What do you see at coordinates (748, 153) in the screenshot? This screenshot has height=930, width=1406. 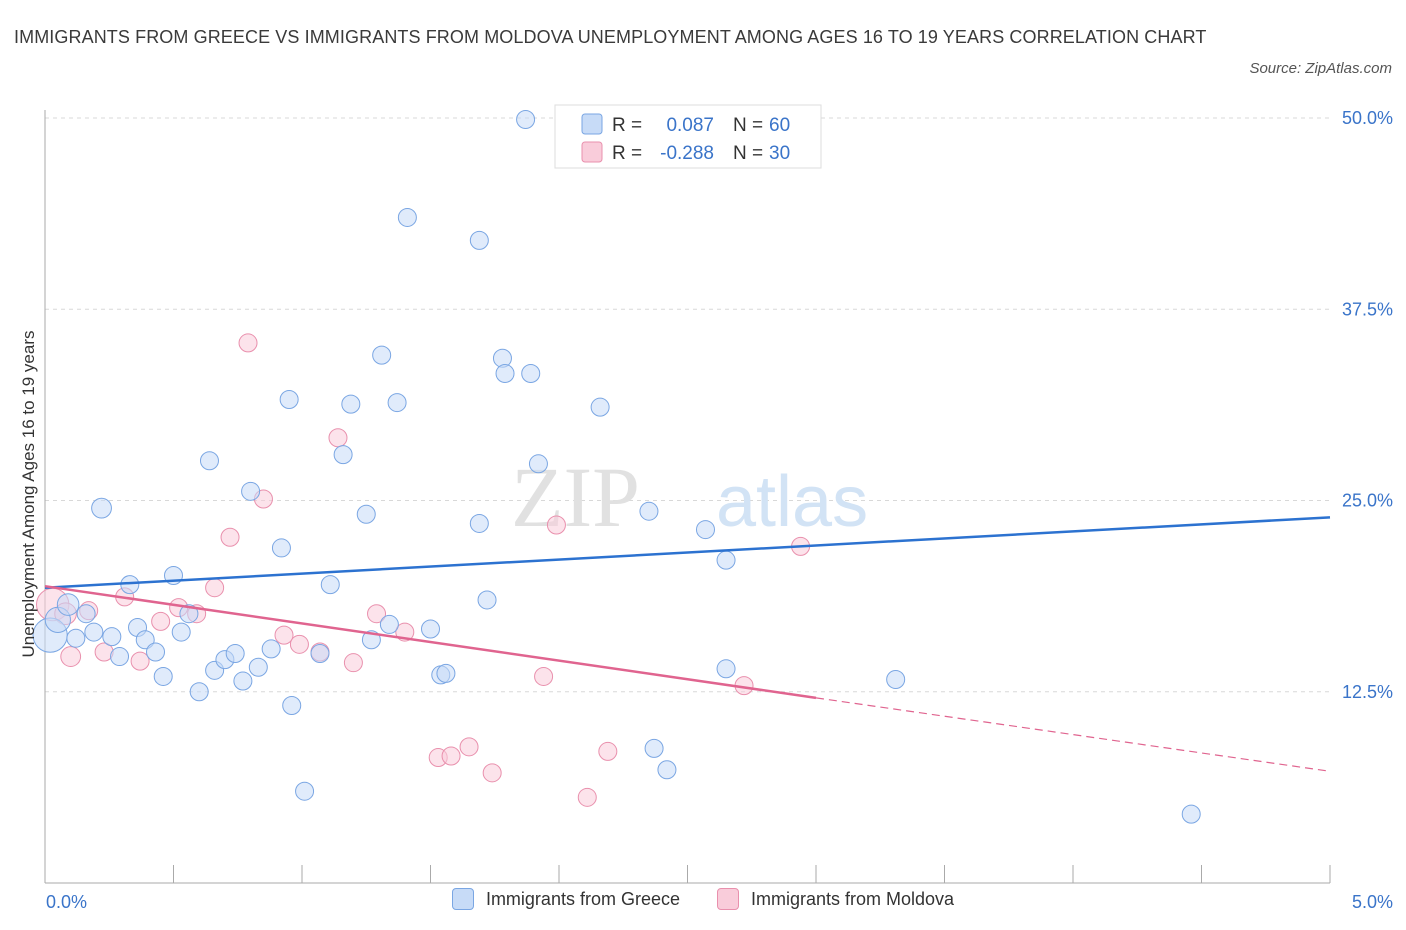 I see `legend-moldova-n-label: N =` at bounding box center [748, 153].